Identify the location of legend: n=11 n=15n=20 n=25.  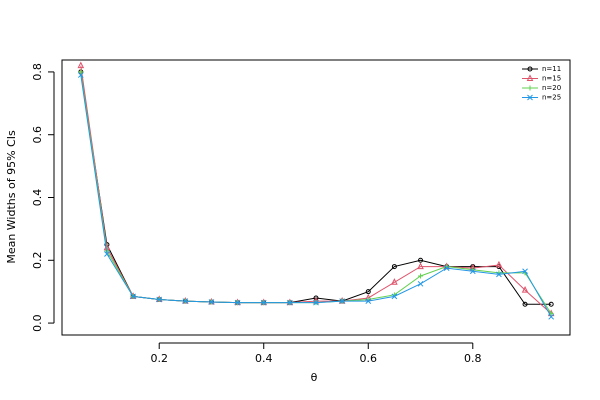
(541, 83).